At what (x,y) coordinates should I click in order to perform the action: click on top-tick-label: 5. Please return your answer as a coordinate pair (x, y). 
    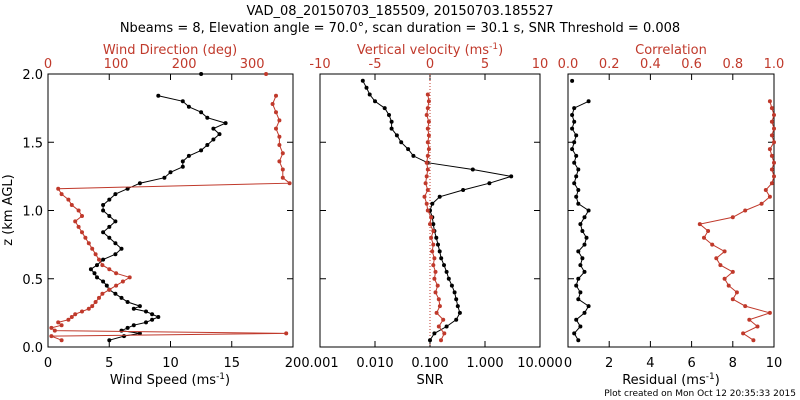
    Looking at the image, I should click on (485, 64).